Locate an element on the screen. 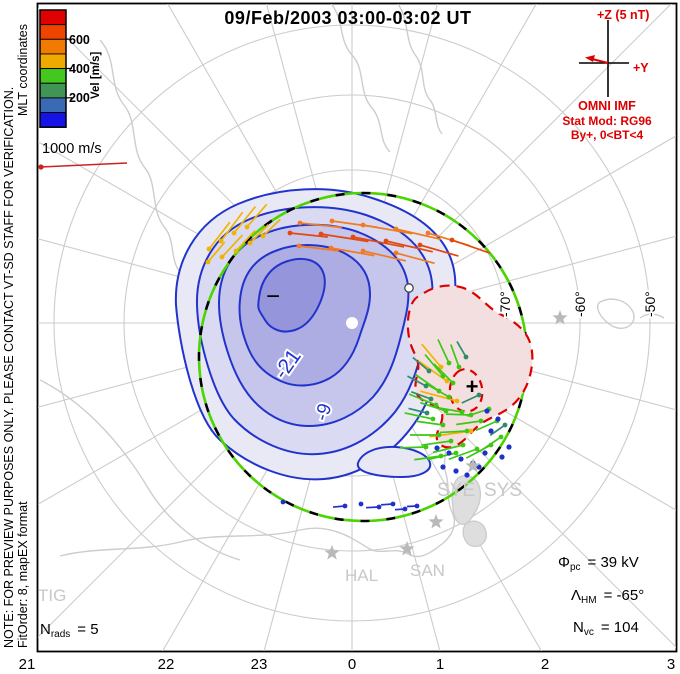 The height and width of the screenshot is (674, 680). mlt-tick-23: 23 is located at coordinates (259, 664).